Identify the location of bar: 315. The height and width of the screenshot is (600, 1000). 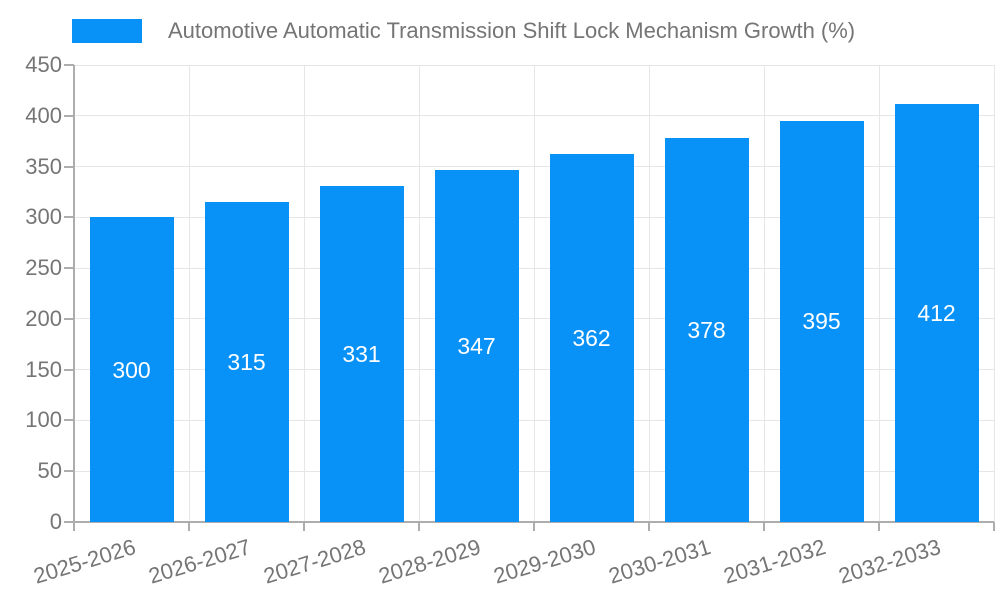
(246, 362).